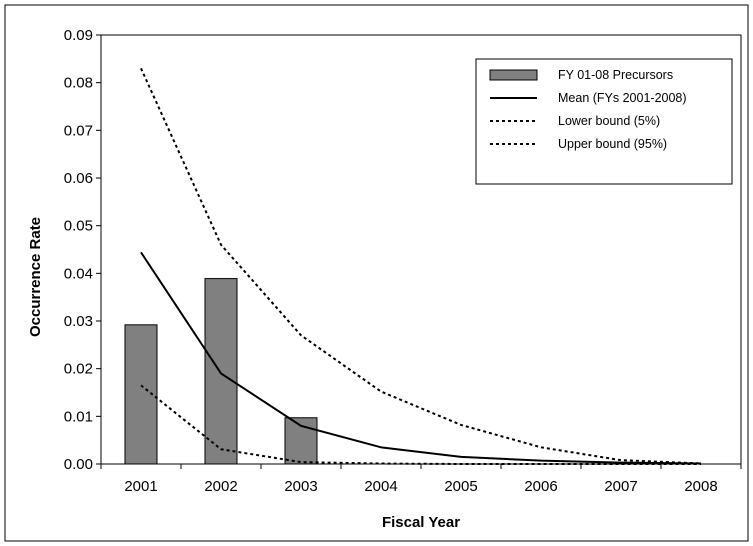 The height and width of the screenshot is (546, 753). What do you see at coordinates (700, 486) in the screenshot?
I see `x-tick-label: 2008` at bounding box center [700, 486].